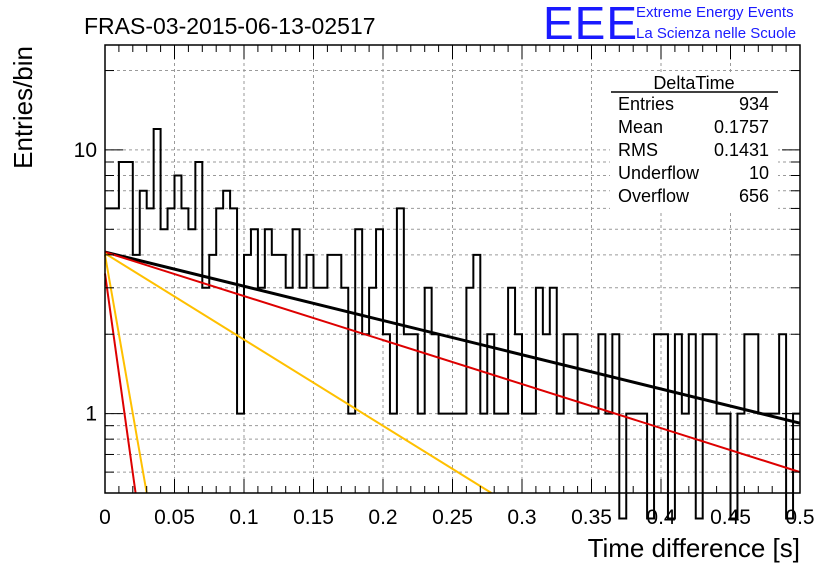 Image resolution: width=836 pixels, height=572 pixels. I want to click on stats-label: Entries, so click(646, 104).